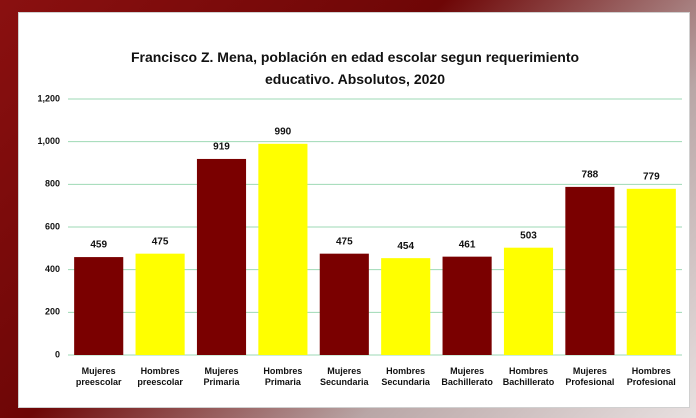 The image size is (696, 418). What do you see at coordinates (98, 245) in the screenshot?
I see `data-label: 459` at bounding box center [98, 245].